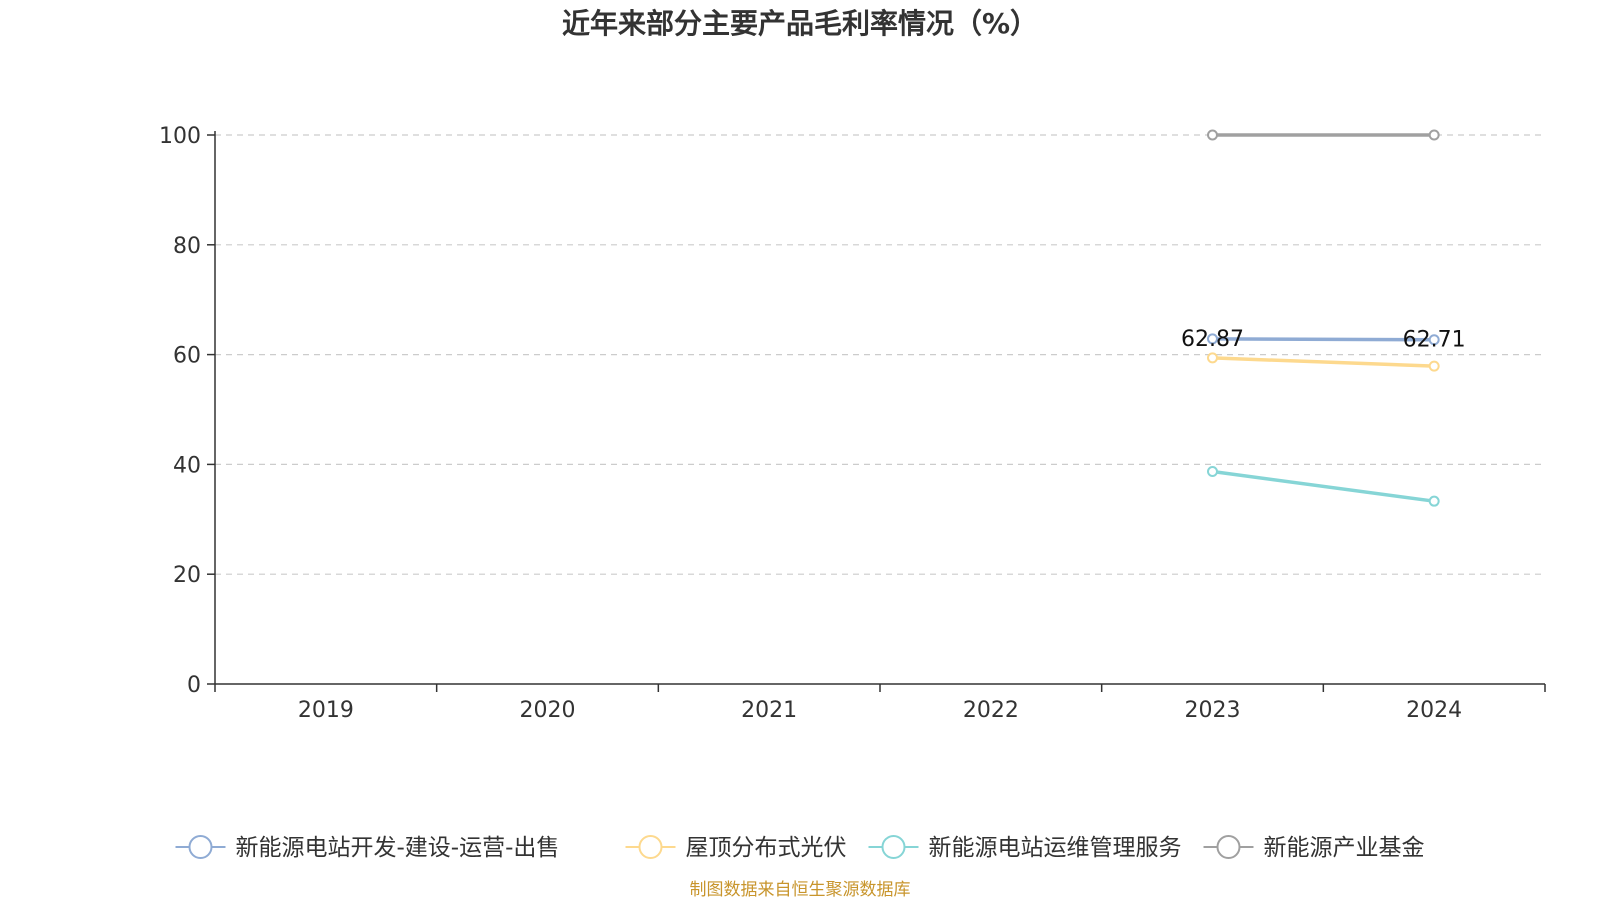 The image size is (1600, 900). Describe the element at coordinates (1055, 848) in the screenshot. I see `legend-label: 新能源电站运维管理服务` at that location.